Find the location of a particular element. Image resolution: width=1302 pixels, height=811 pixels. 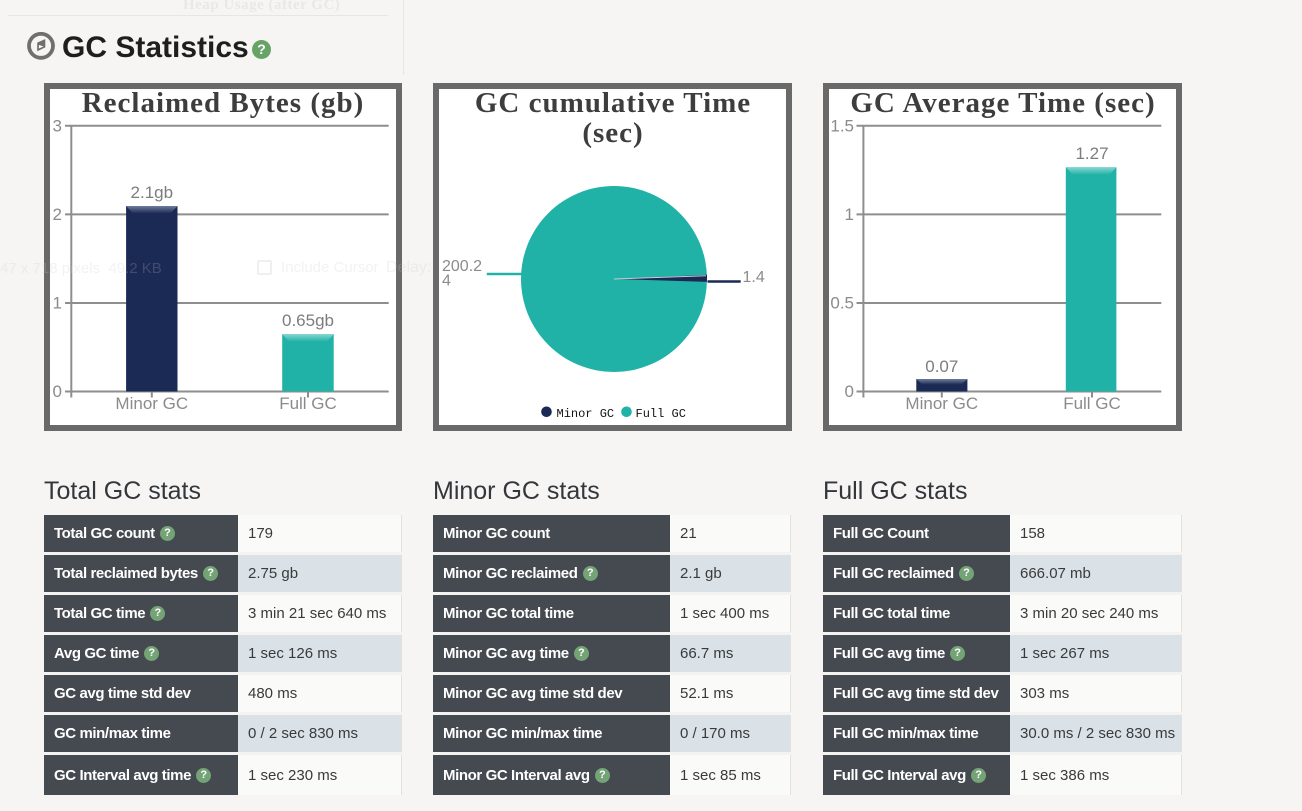

svg-text: 0.07 is located at coordinates (941, 366).